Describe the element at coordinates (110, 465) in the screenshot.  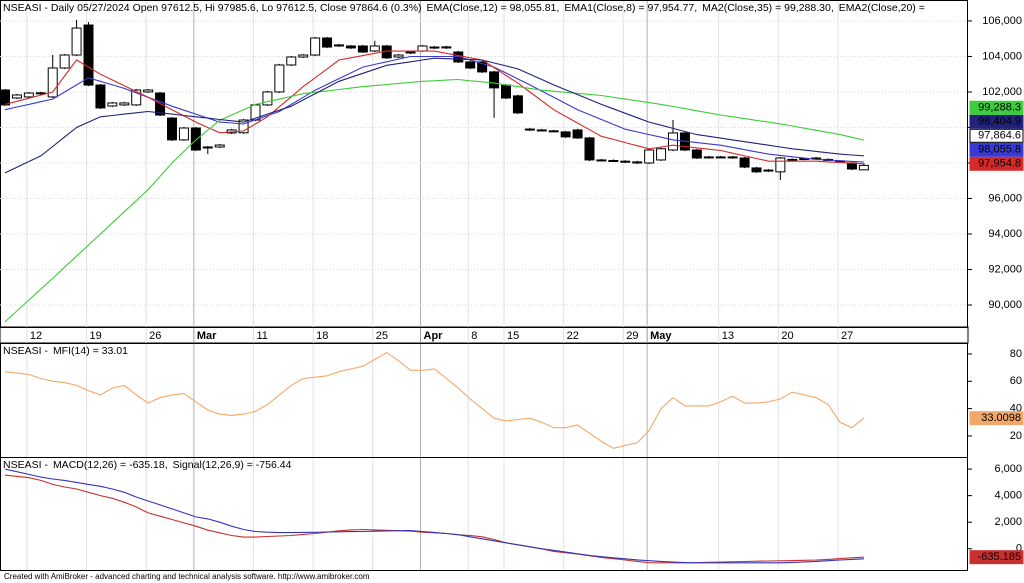
I see `legend-label: MACD(12,26) = -635.18,` at that location.